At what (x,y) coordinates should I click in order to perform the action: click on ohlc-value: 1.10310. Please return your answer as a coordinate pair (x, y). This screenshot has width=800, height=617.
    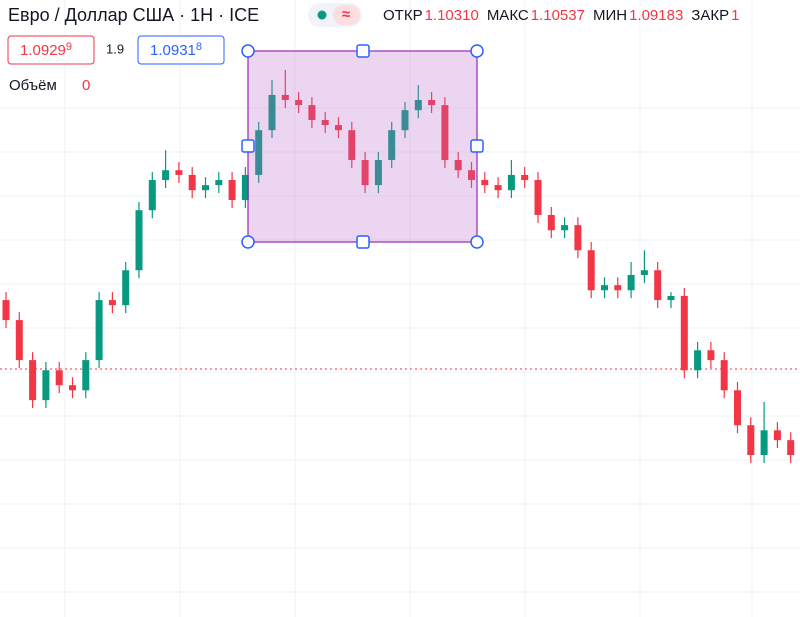
    Looking at the image, I should click on (452, 15).